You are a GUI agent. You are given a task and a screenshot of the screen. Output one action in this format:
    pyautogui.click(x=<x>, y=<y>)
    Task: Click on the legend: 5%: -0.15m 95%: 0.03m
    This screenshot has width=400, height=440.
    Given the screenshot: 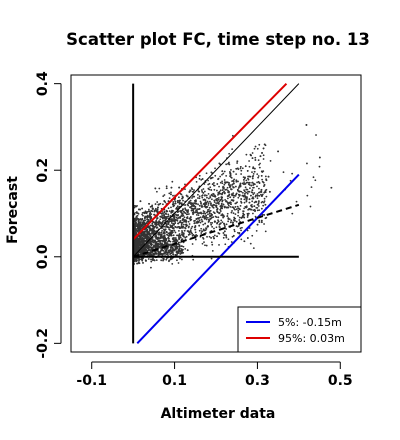 What is the action you would take?
    pyautogui.click(x=299, y=329)
    